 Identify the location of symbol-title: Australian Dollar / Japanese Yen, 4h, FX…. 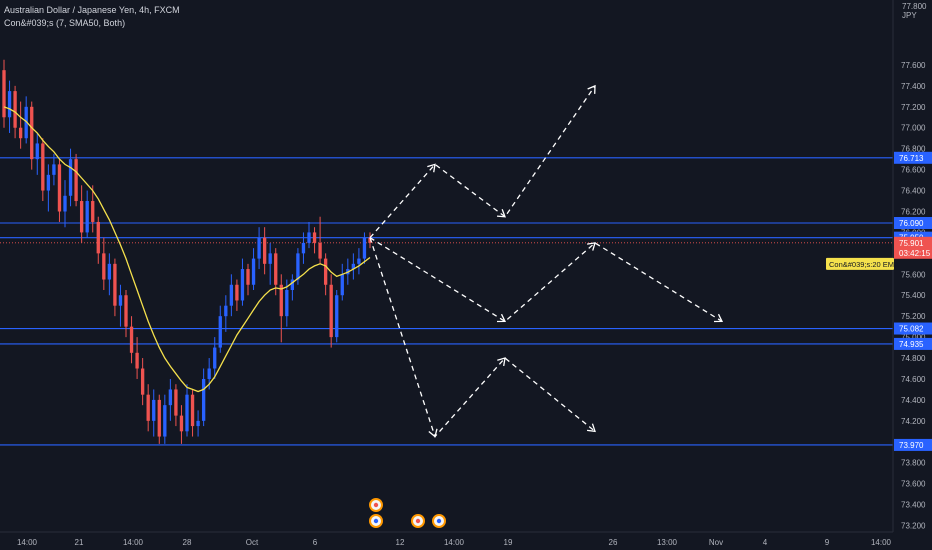
(92, 10).